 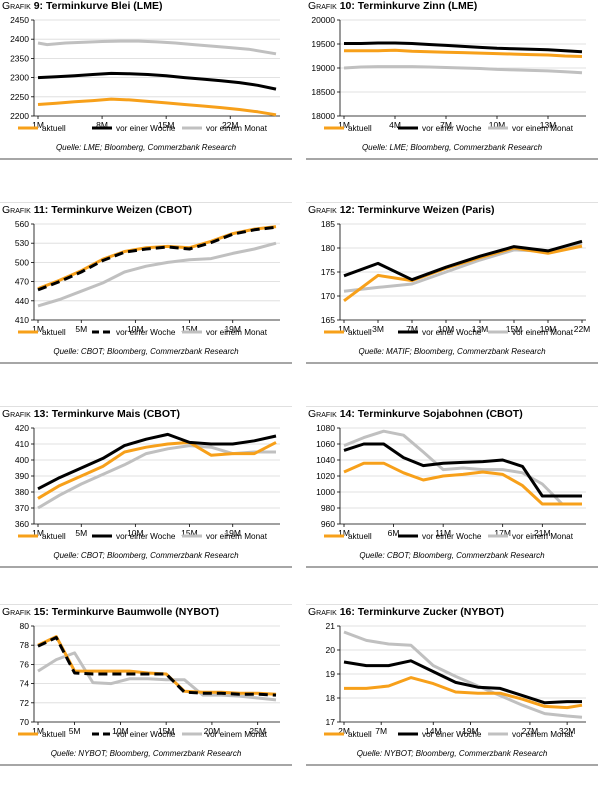 I want to click on y-tick-label: 20, so click(x=331, y=650).